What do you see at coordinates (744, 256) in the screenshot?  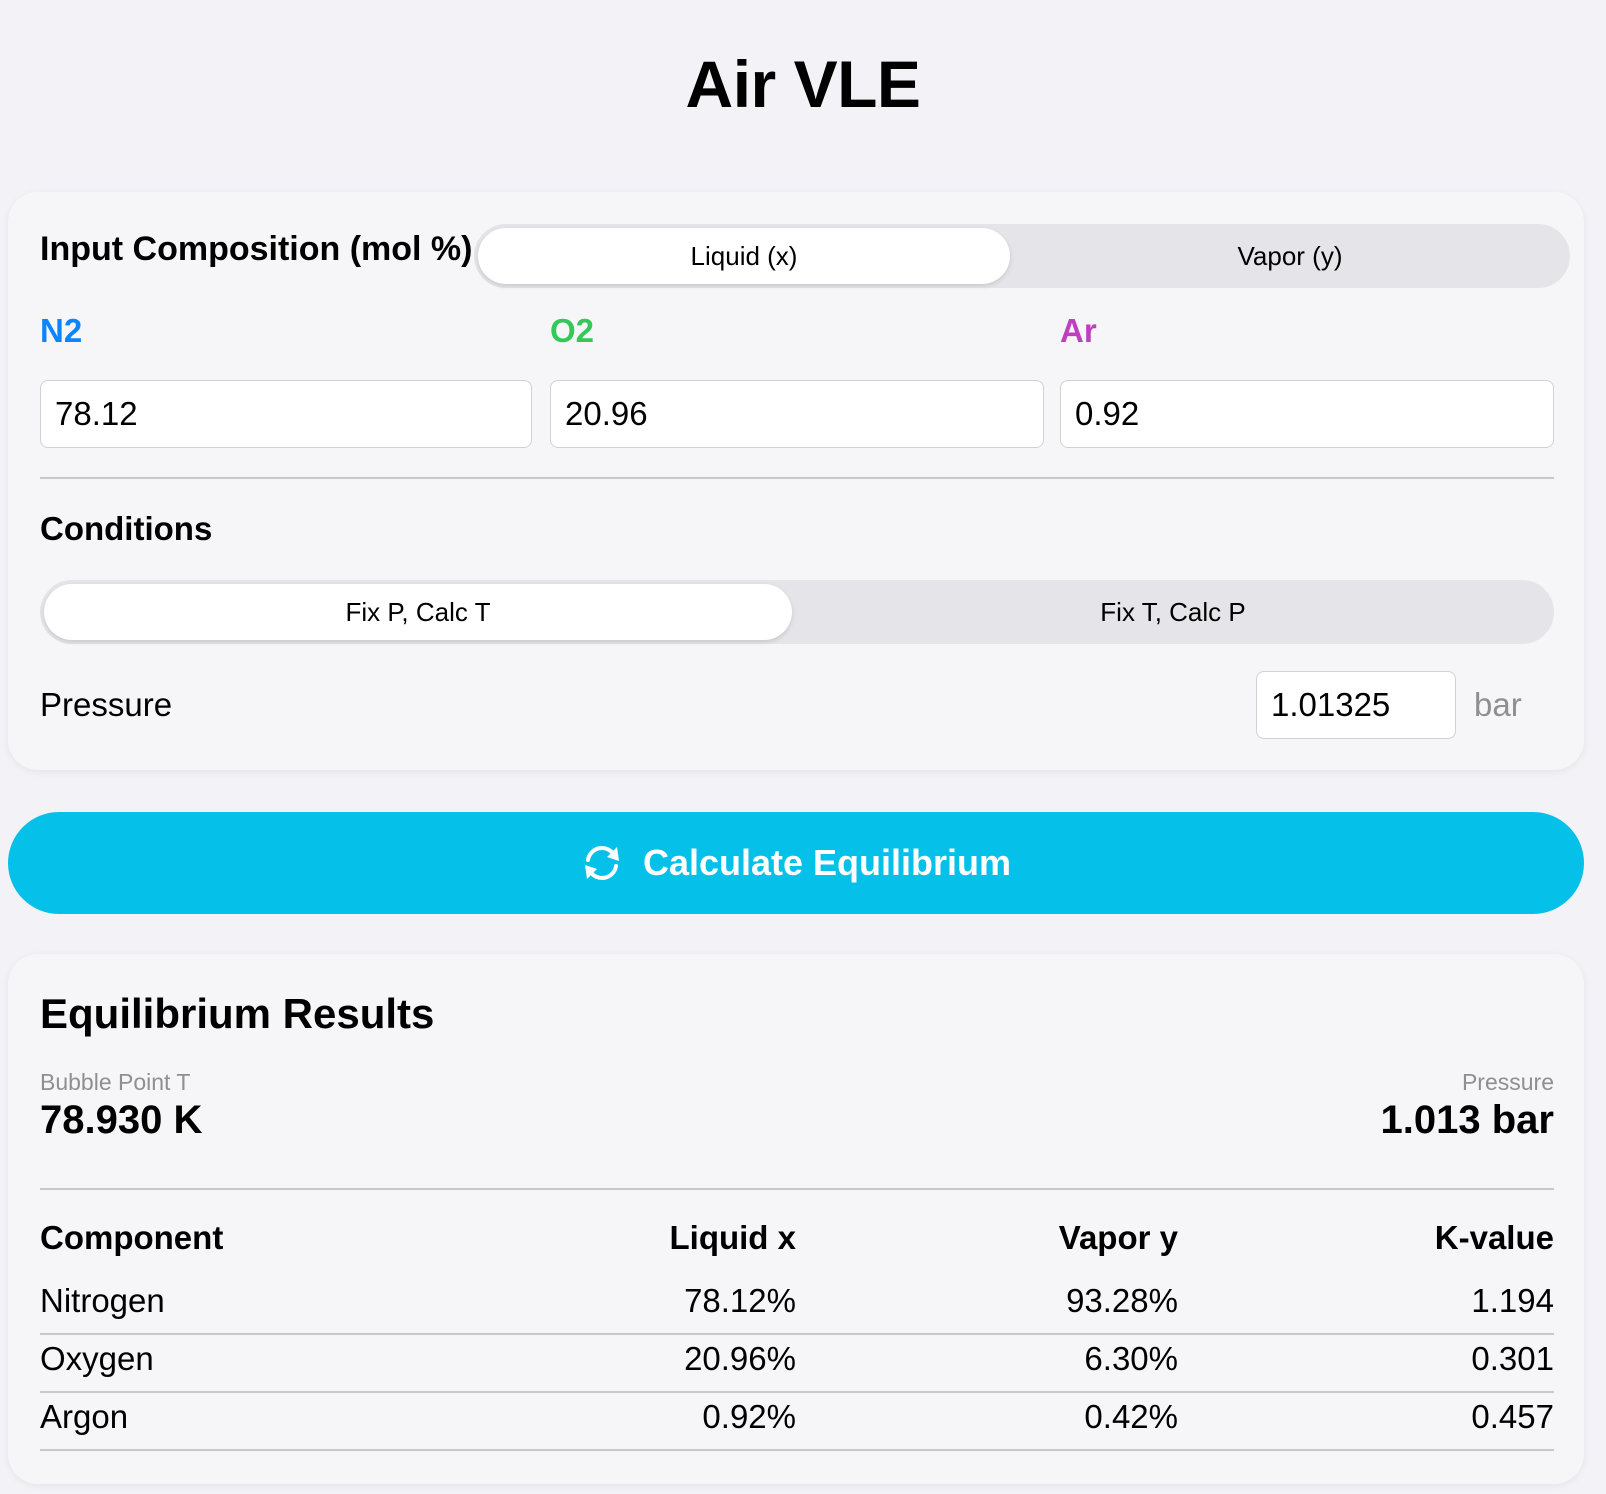 I see `phase-option-liquid: Liquid (x)` at bounding box center [744, 256].